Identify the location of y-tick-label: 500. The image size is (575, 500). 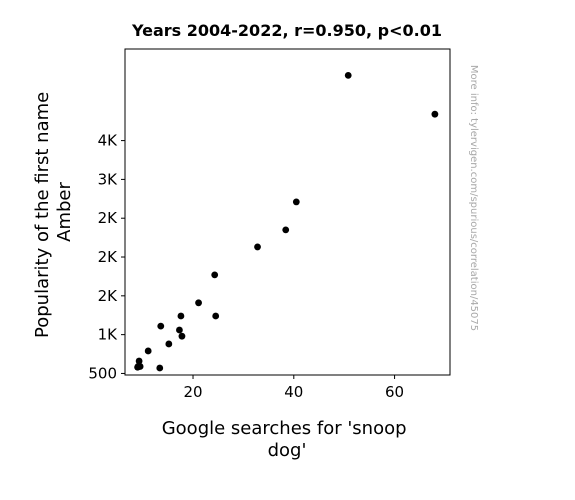
(102, 373).